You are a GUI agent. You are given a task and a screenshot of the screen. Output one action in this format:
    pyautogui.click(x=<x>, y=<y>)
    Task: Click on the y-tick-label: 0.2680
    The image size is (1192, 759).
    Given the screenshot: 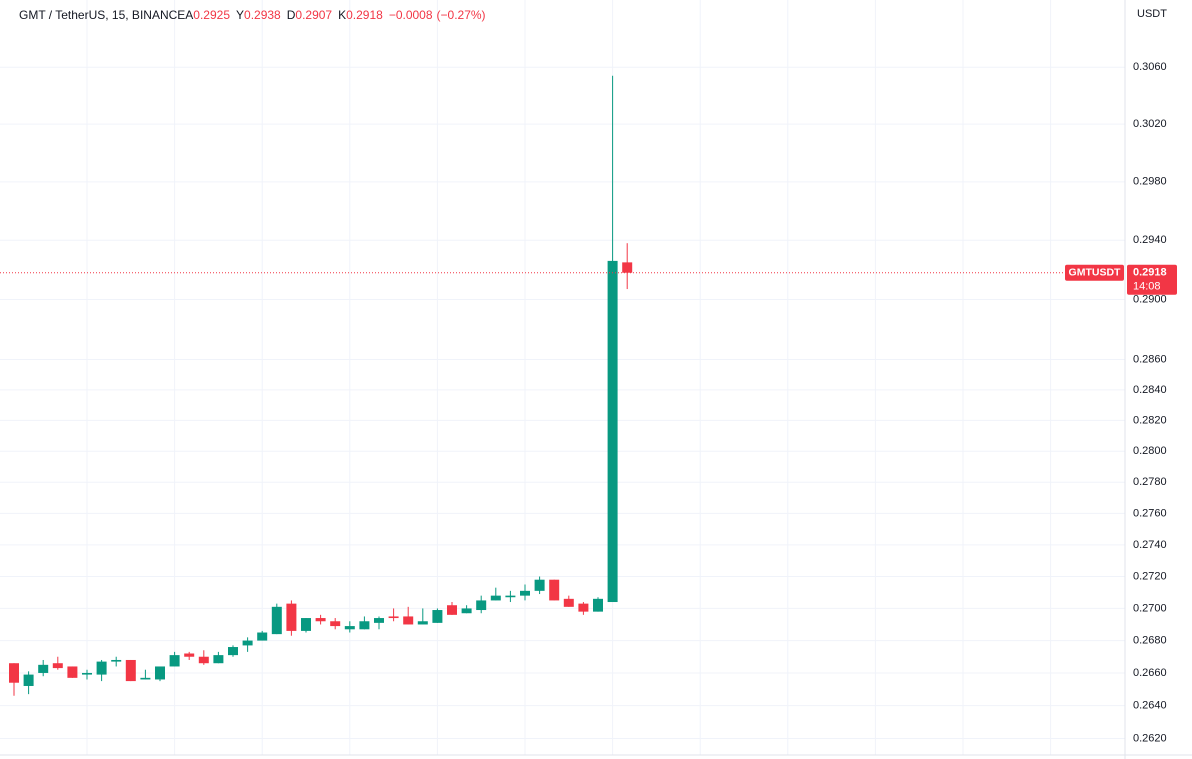 What is the action you would take?
    pyautogui.click(x=1150, y=640)
    